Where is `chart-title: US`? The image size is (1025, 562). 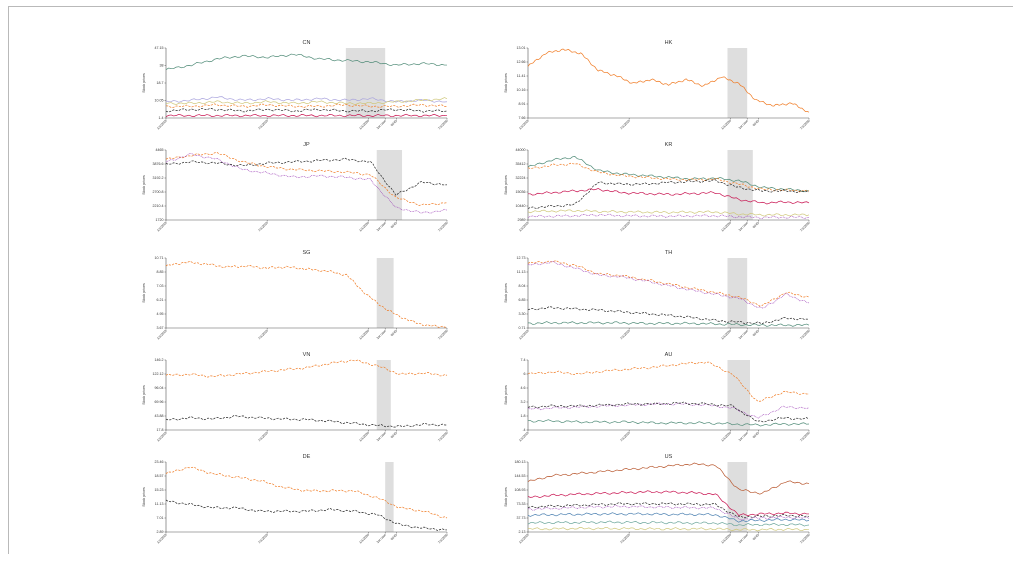 chart-title: US is located at coordinates (669, 457).